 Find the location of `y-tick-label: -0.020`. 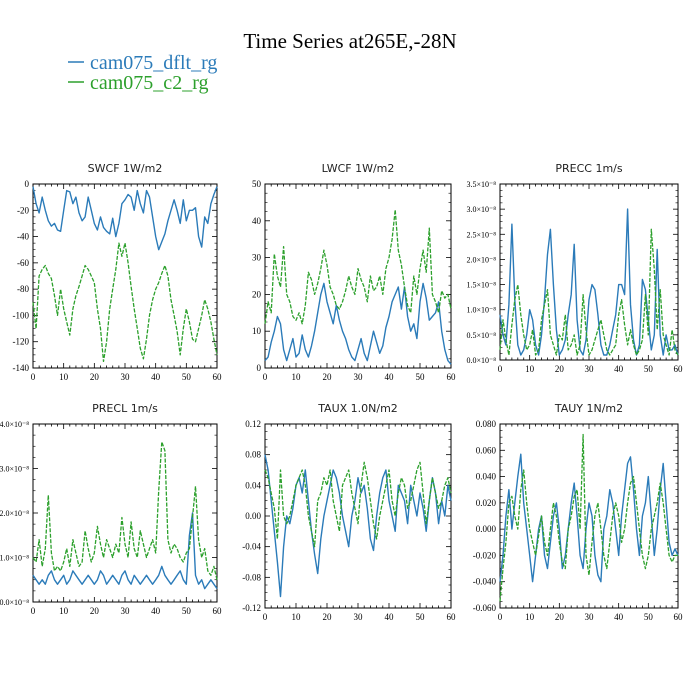

y-tick-label: -0.020 is located at coordinates (485, 555).